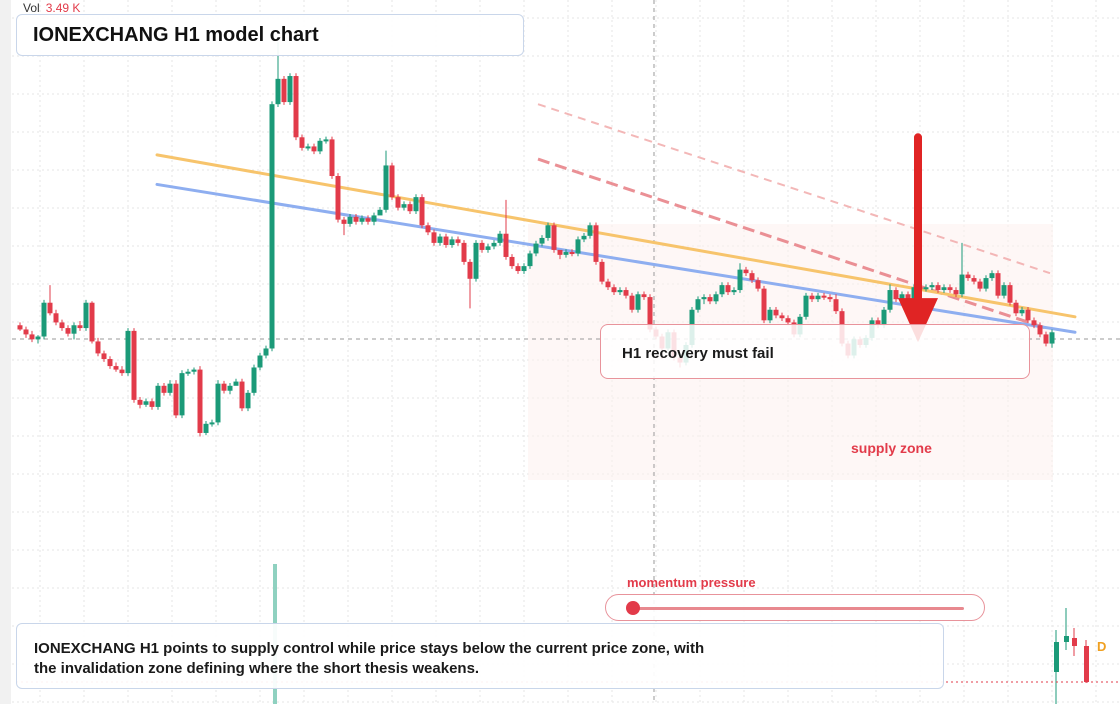 The image size is (1120, 704). Describe the element at coordinates (815, 351) in the screenshot. I see `recovery-callout: H1 recovery must fail` at that location.